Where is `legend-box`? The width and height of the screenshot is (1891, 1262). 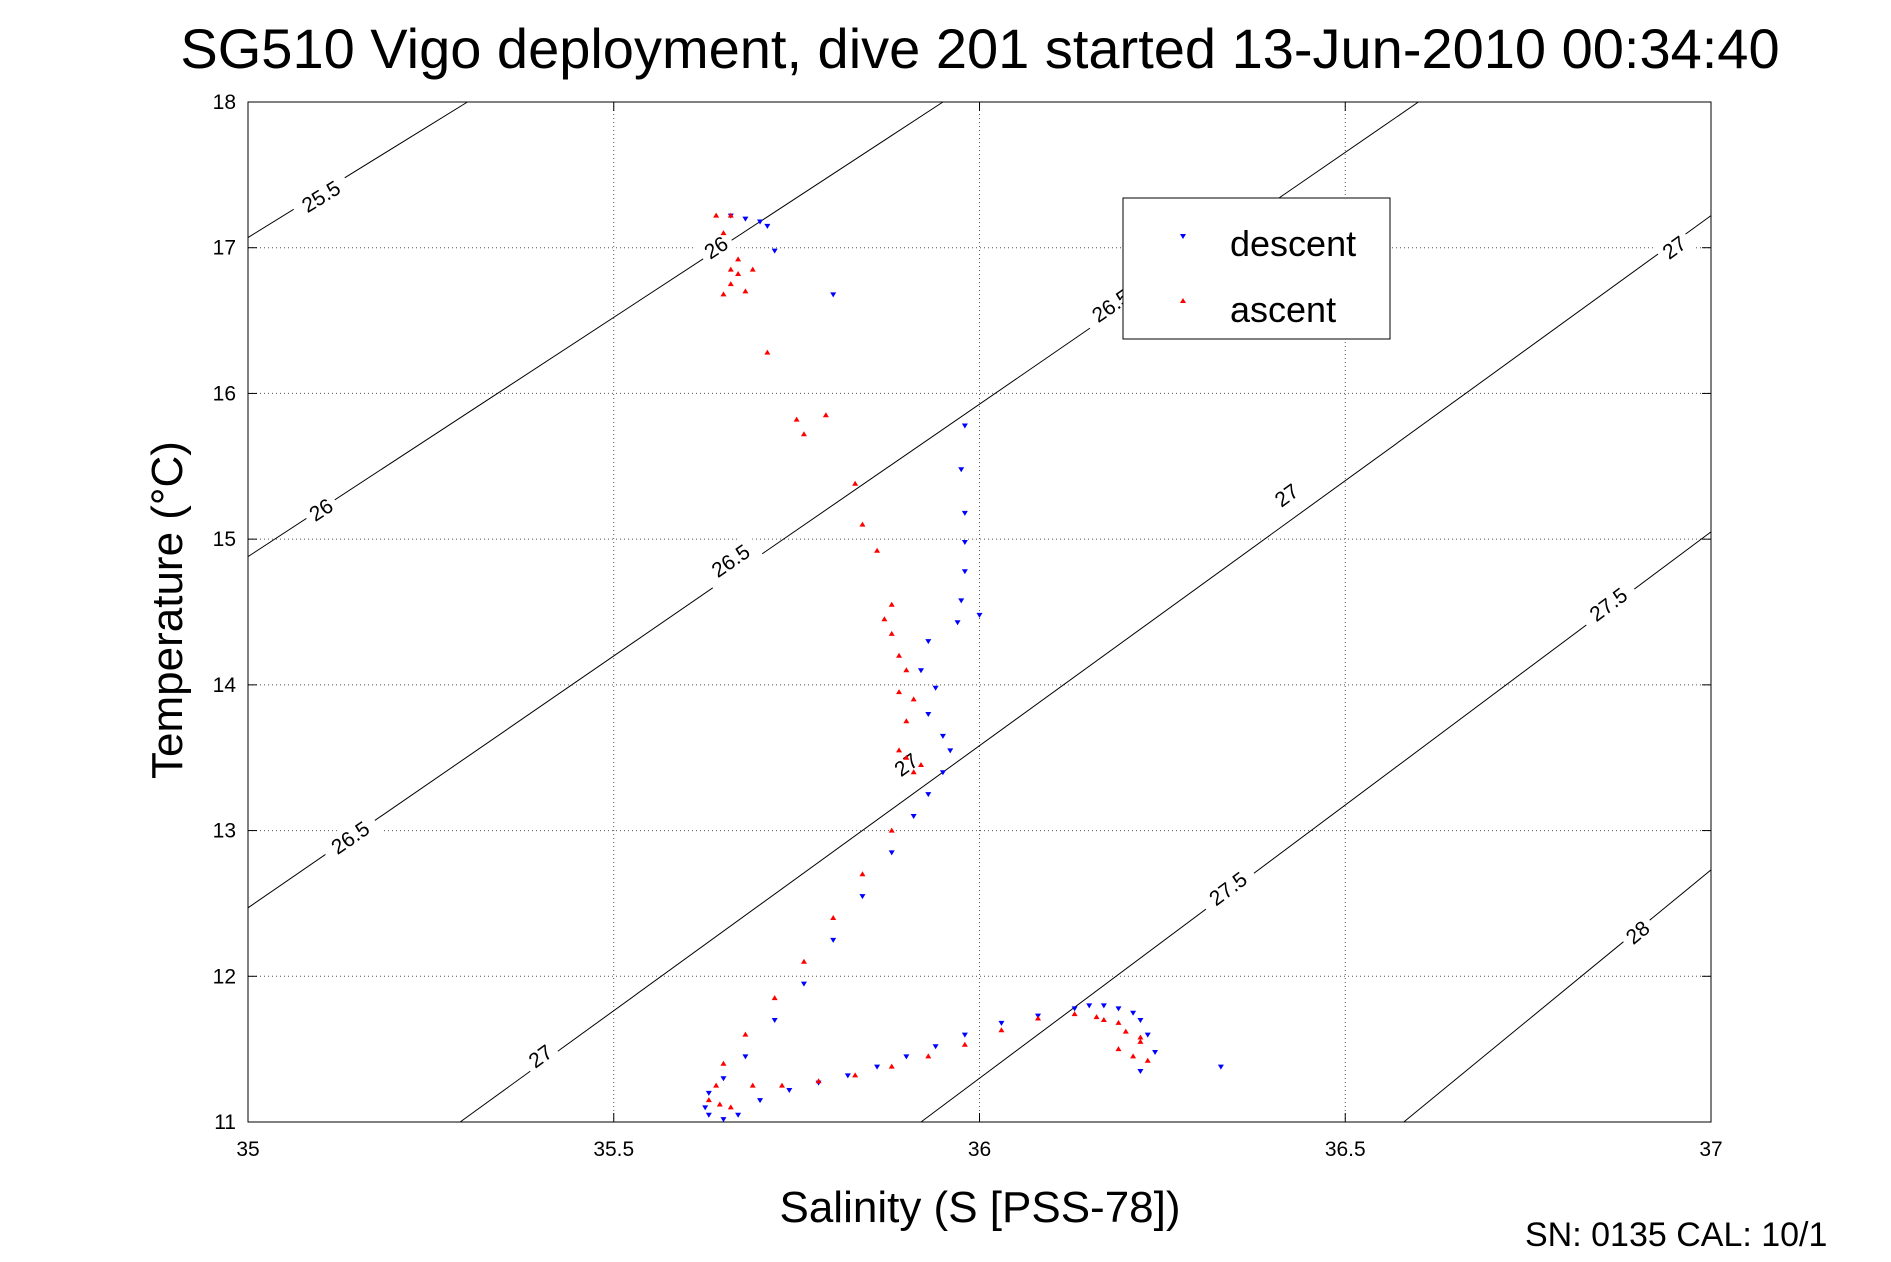
legend-box is located at coordinates (1256, 268).